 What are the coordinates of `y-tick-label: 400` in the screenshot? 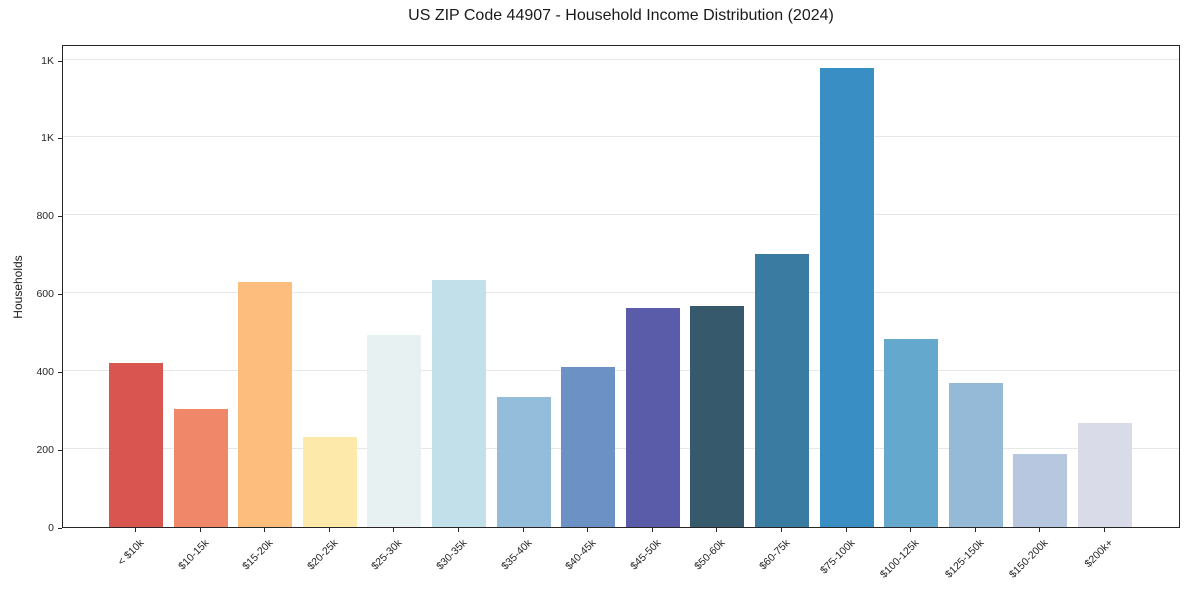 It's located at (45, 372).